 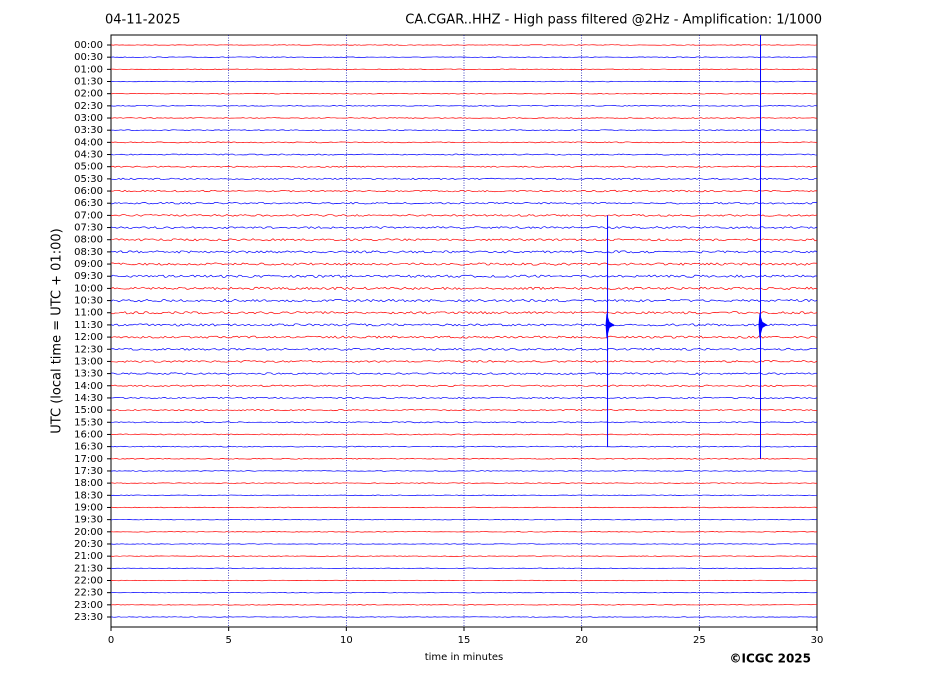 I want to click on y-tick-label: 12:00, so click(x=88, y=337).